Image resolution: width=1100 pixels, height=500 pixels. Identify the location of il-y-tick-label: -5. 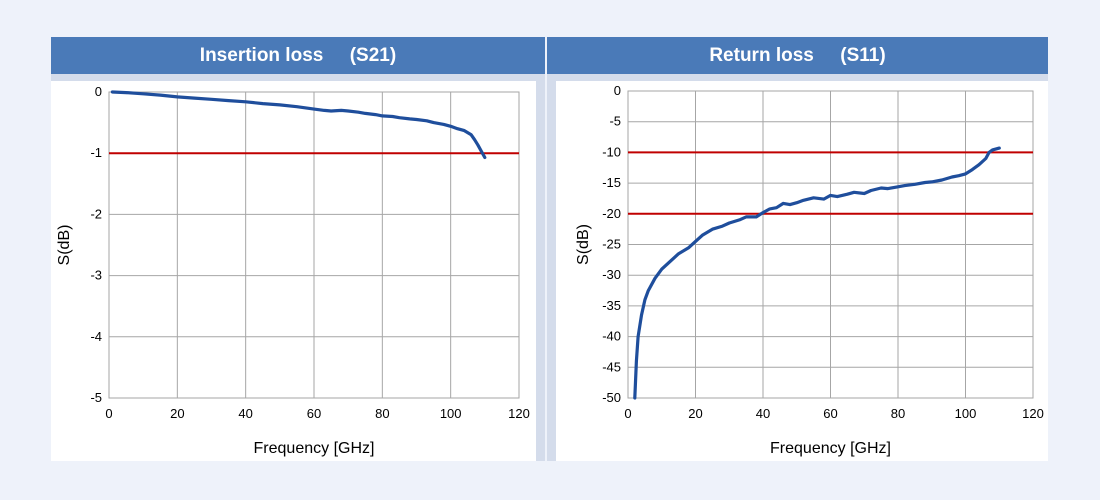
(96, 397).